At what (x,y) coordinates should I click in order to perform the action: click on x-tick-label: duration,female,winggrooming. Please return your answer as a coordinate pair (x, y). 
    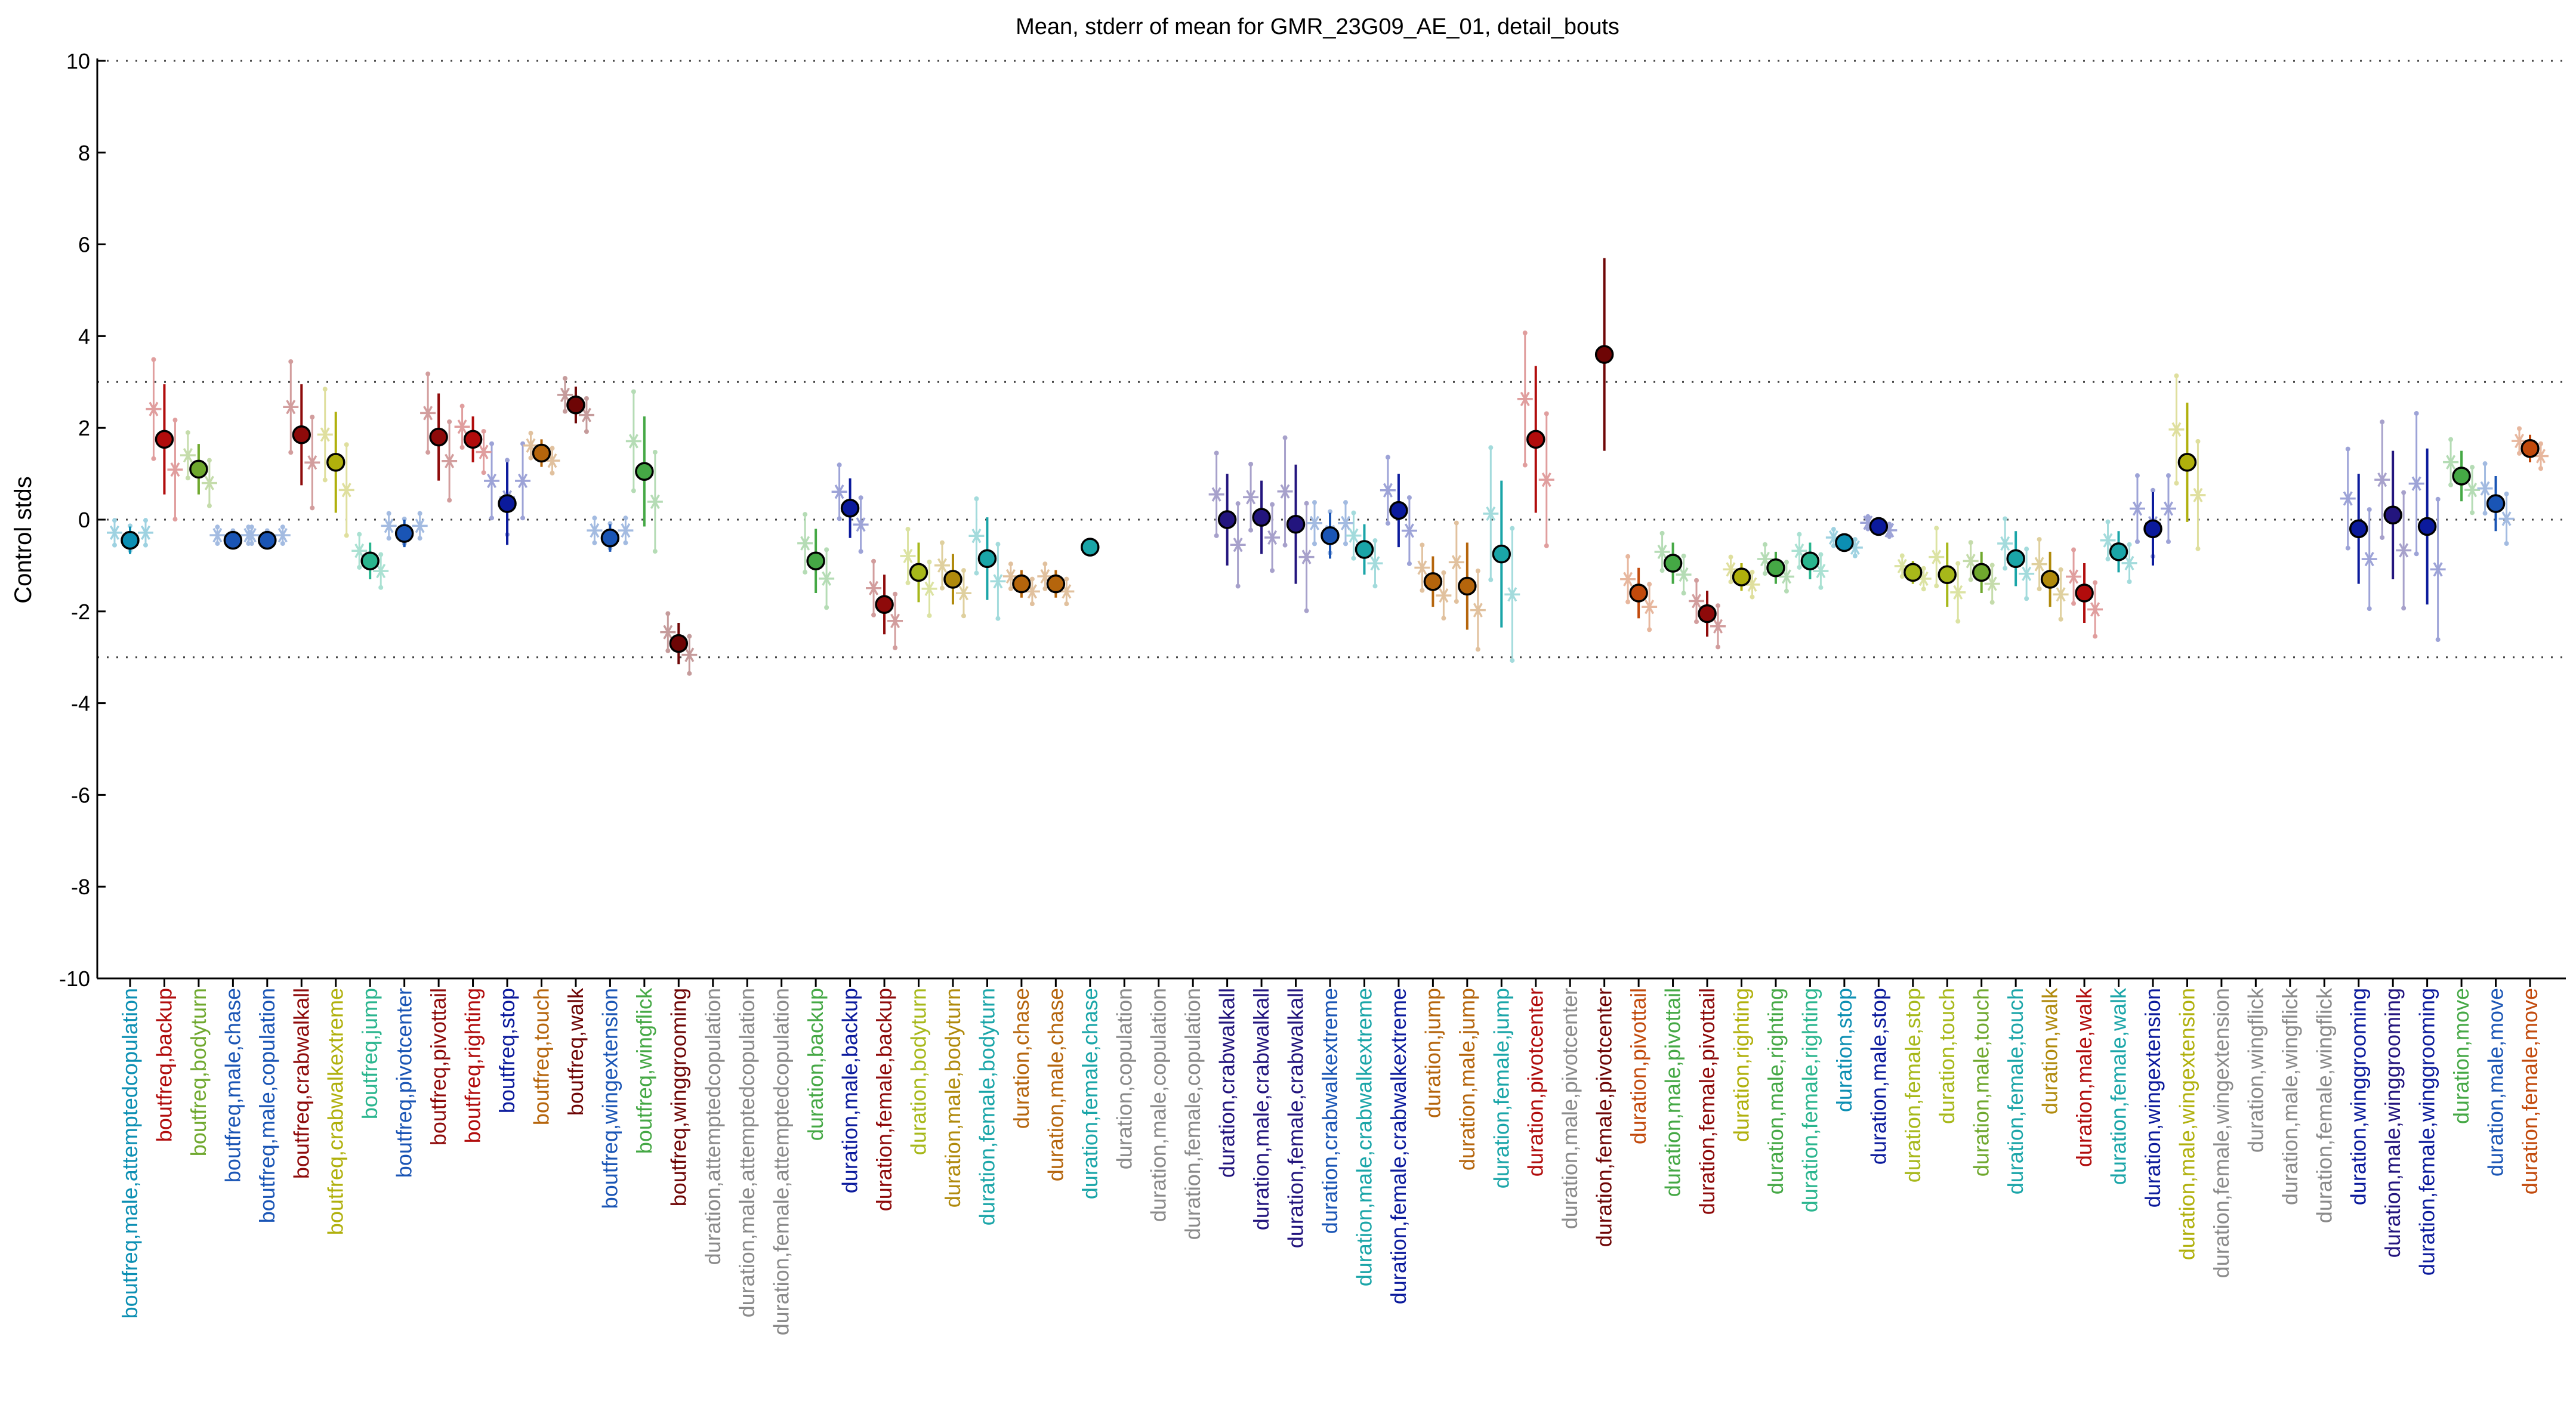
    Looking at the image, I should click on (2427, 1132).